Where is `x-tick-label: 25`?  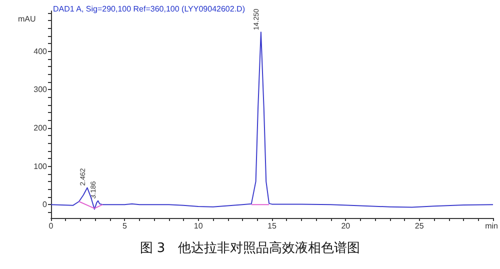
x-tick-label: 25 is located at coordinates (419, 226).